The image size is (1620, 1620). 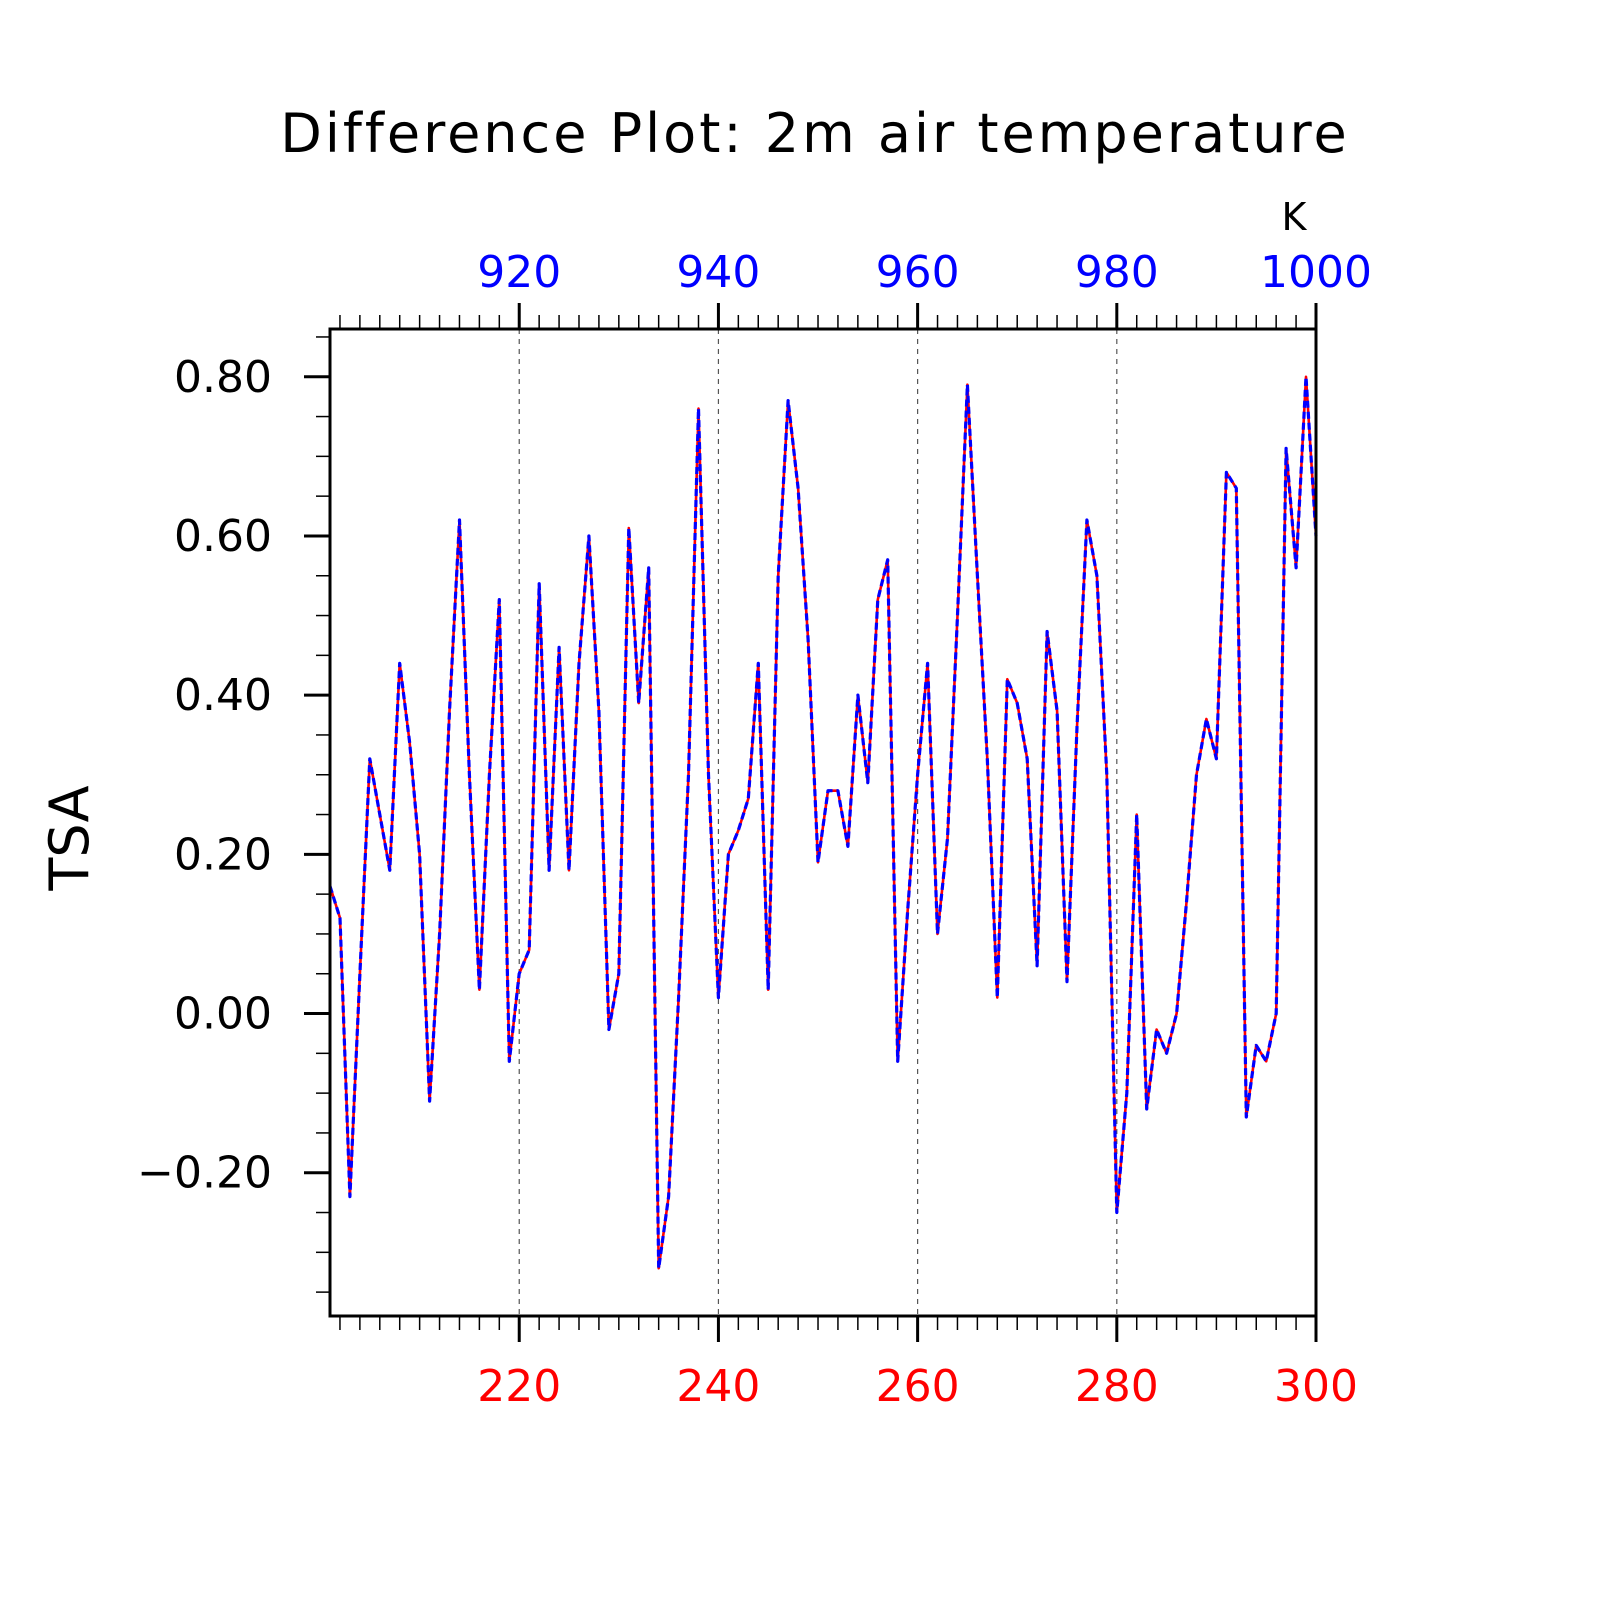 What do you see at coordinates (223, 536) in the screenshot?
I see `y-tick-label: 0.60` at bounding box center [223, 536].